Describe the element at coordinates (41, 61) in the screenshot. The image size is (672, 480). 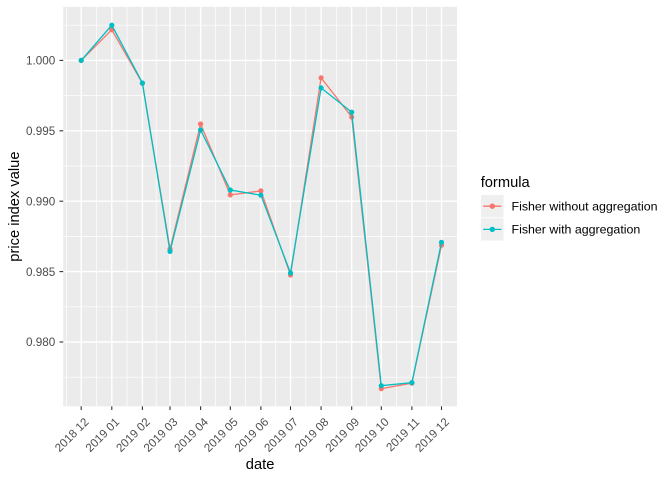
I see `svg-text: 1.000` at that location.